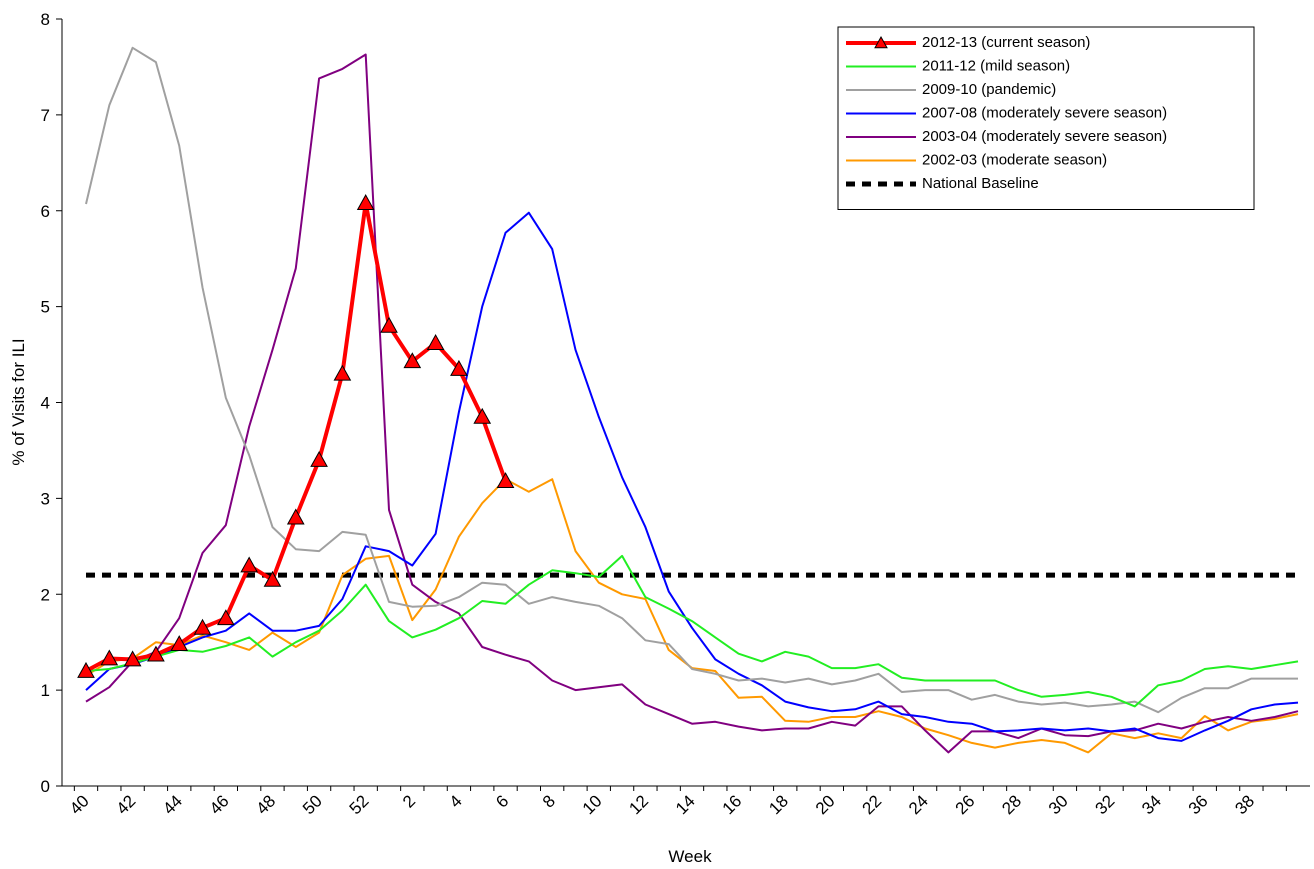  I want to click on legend-marker, so click(881, 42).